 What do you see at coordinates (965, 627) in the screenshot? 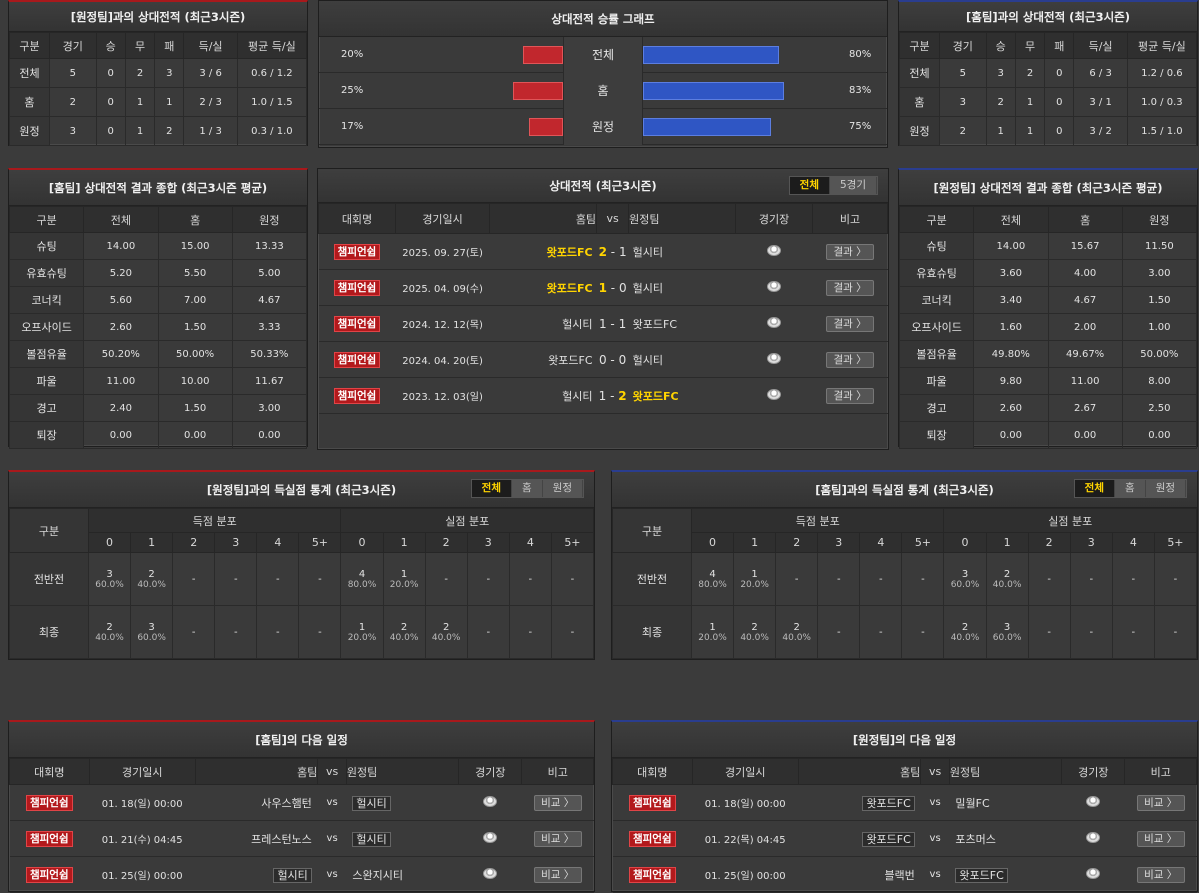
I see `goal-count: 2` at bounding box center [965, 627].